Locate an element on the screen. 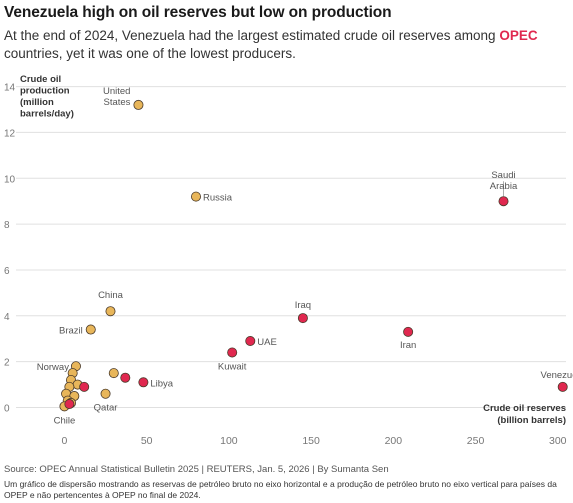 This screenshot has width=573, height=503. x-tick-label: 200 is located at coordinates (394, 441).